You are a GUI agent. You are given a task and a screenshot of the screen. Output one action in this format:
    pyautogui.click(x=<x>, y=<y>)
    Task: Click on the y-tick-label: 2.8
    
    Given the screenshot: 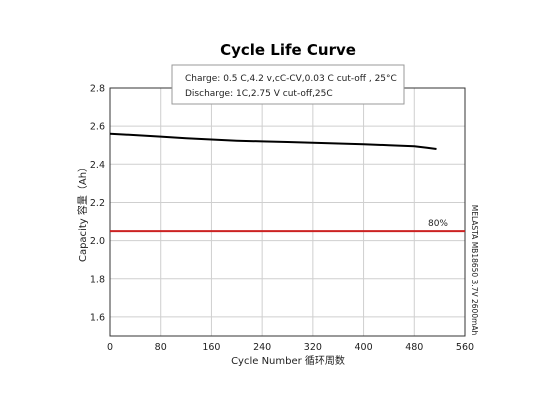 What is the action you would take?
    pyautogui.click(x=97, y=89)
    